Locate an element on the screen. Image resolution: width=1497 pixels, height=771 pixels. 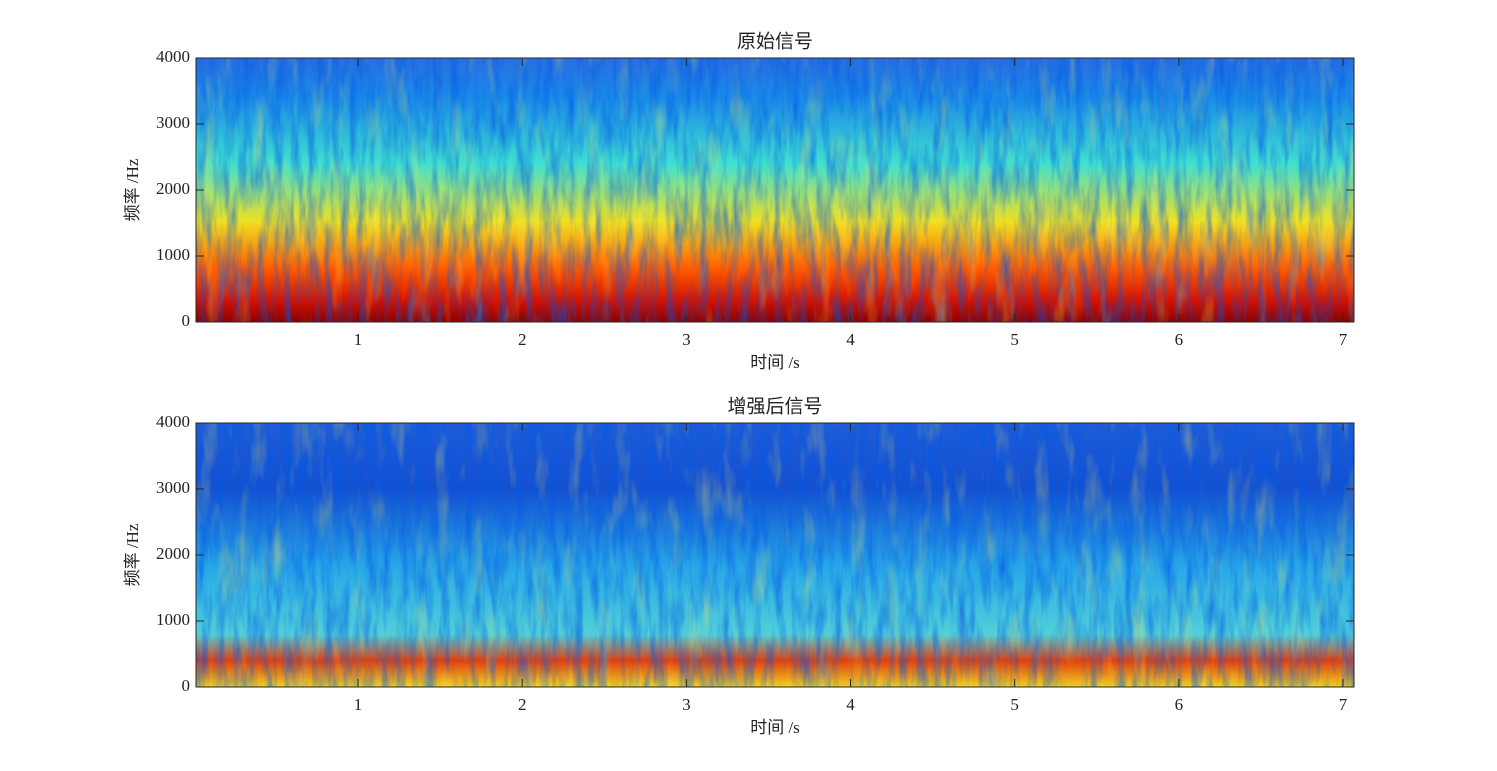
chart-title: 原始信号 is located at coordinates (775, 41).